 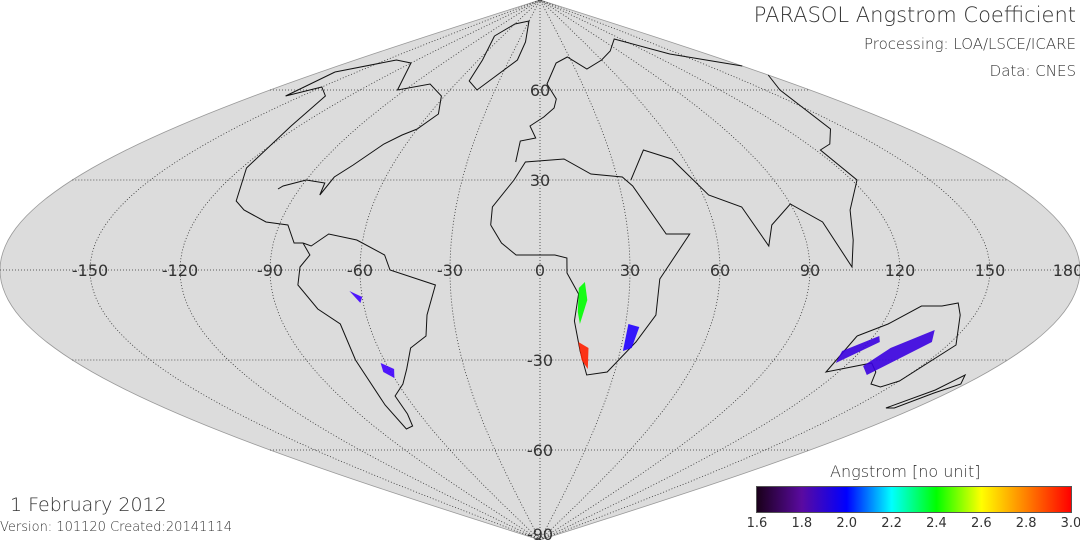 What do you see at coordinates (540, 450) in the screenshot?
I see `latitude-label: -60` at bounding box center [540, 450].